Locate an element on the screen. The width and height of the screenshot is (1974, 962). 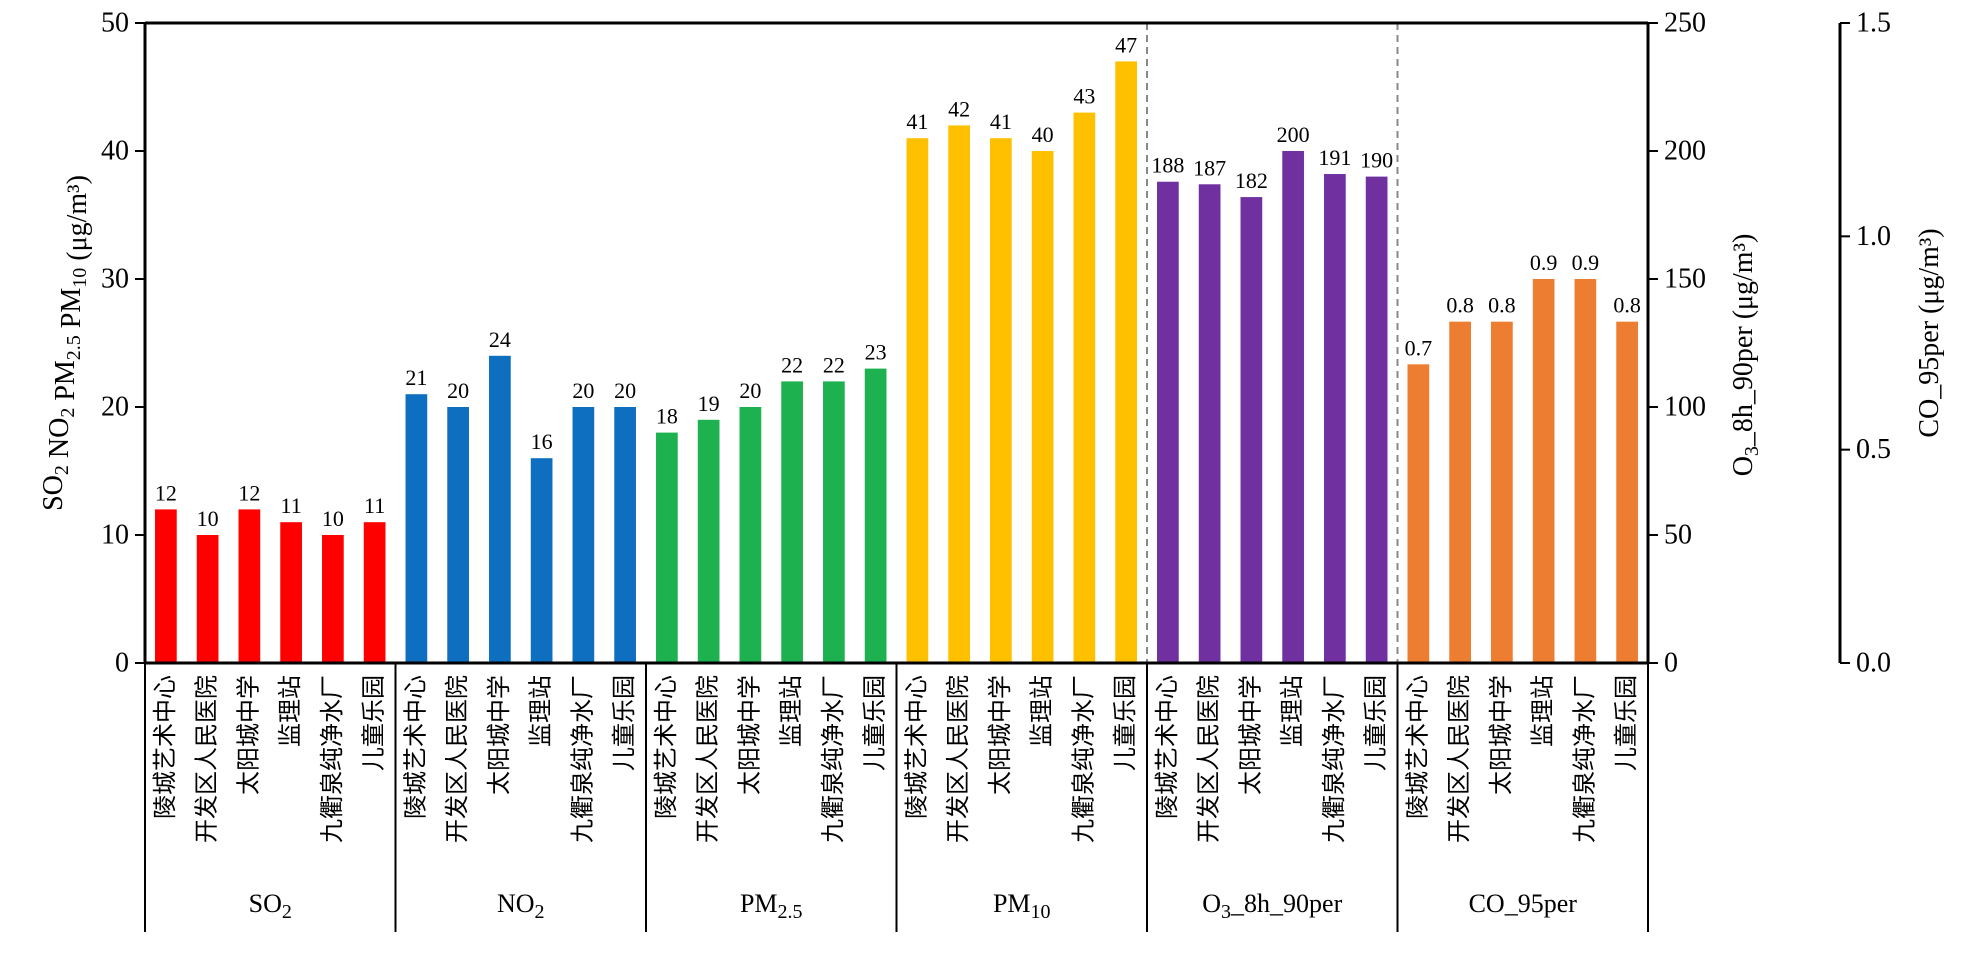
value-label: 47 is located at coordinates (1126, 44).